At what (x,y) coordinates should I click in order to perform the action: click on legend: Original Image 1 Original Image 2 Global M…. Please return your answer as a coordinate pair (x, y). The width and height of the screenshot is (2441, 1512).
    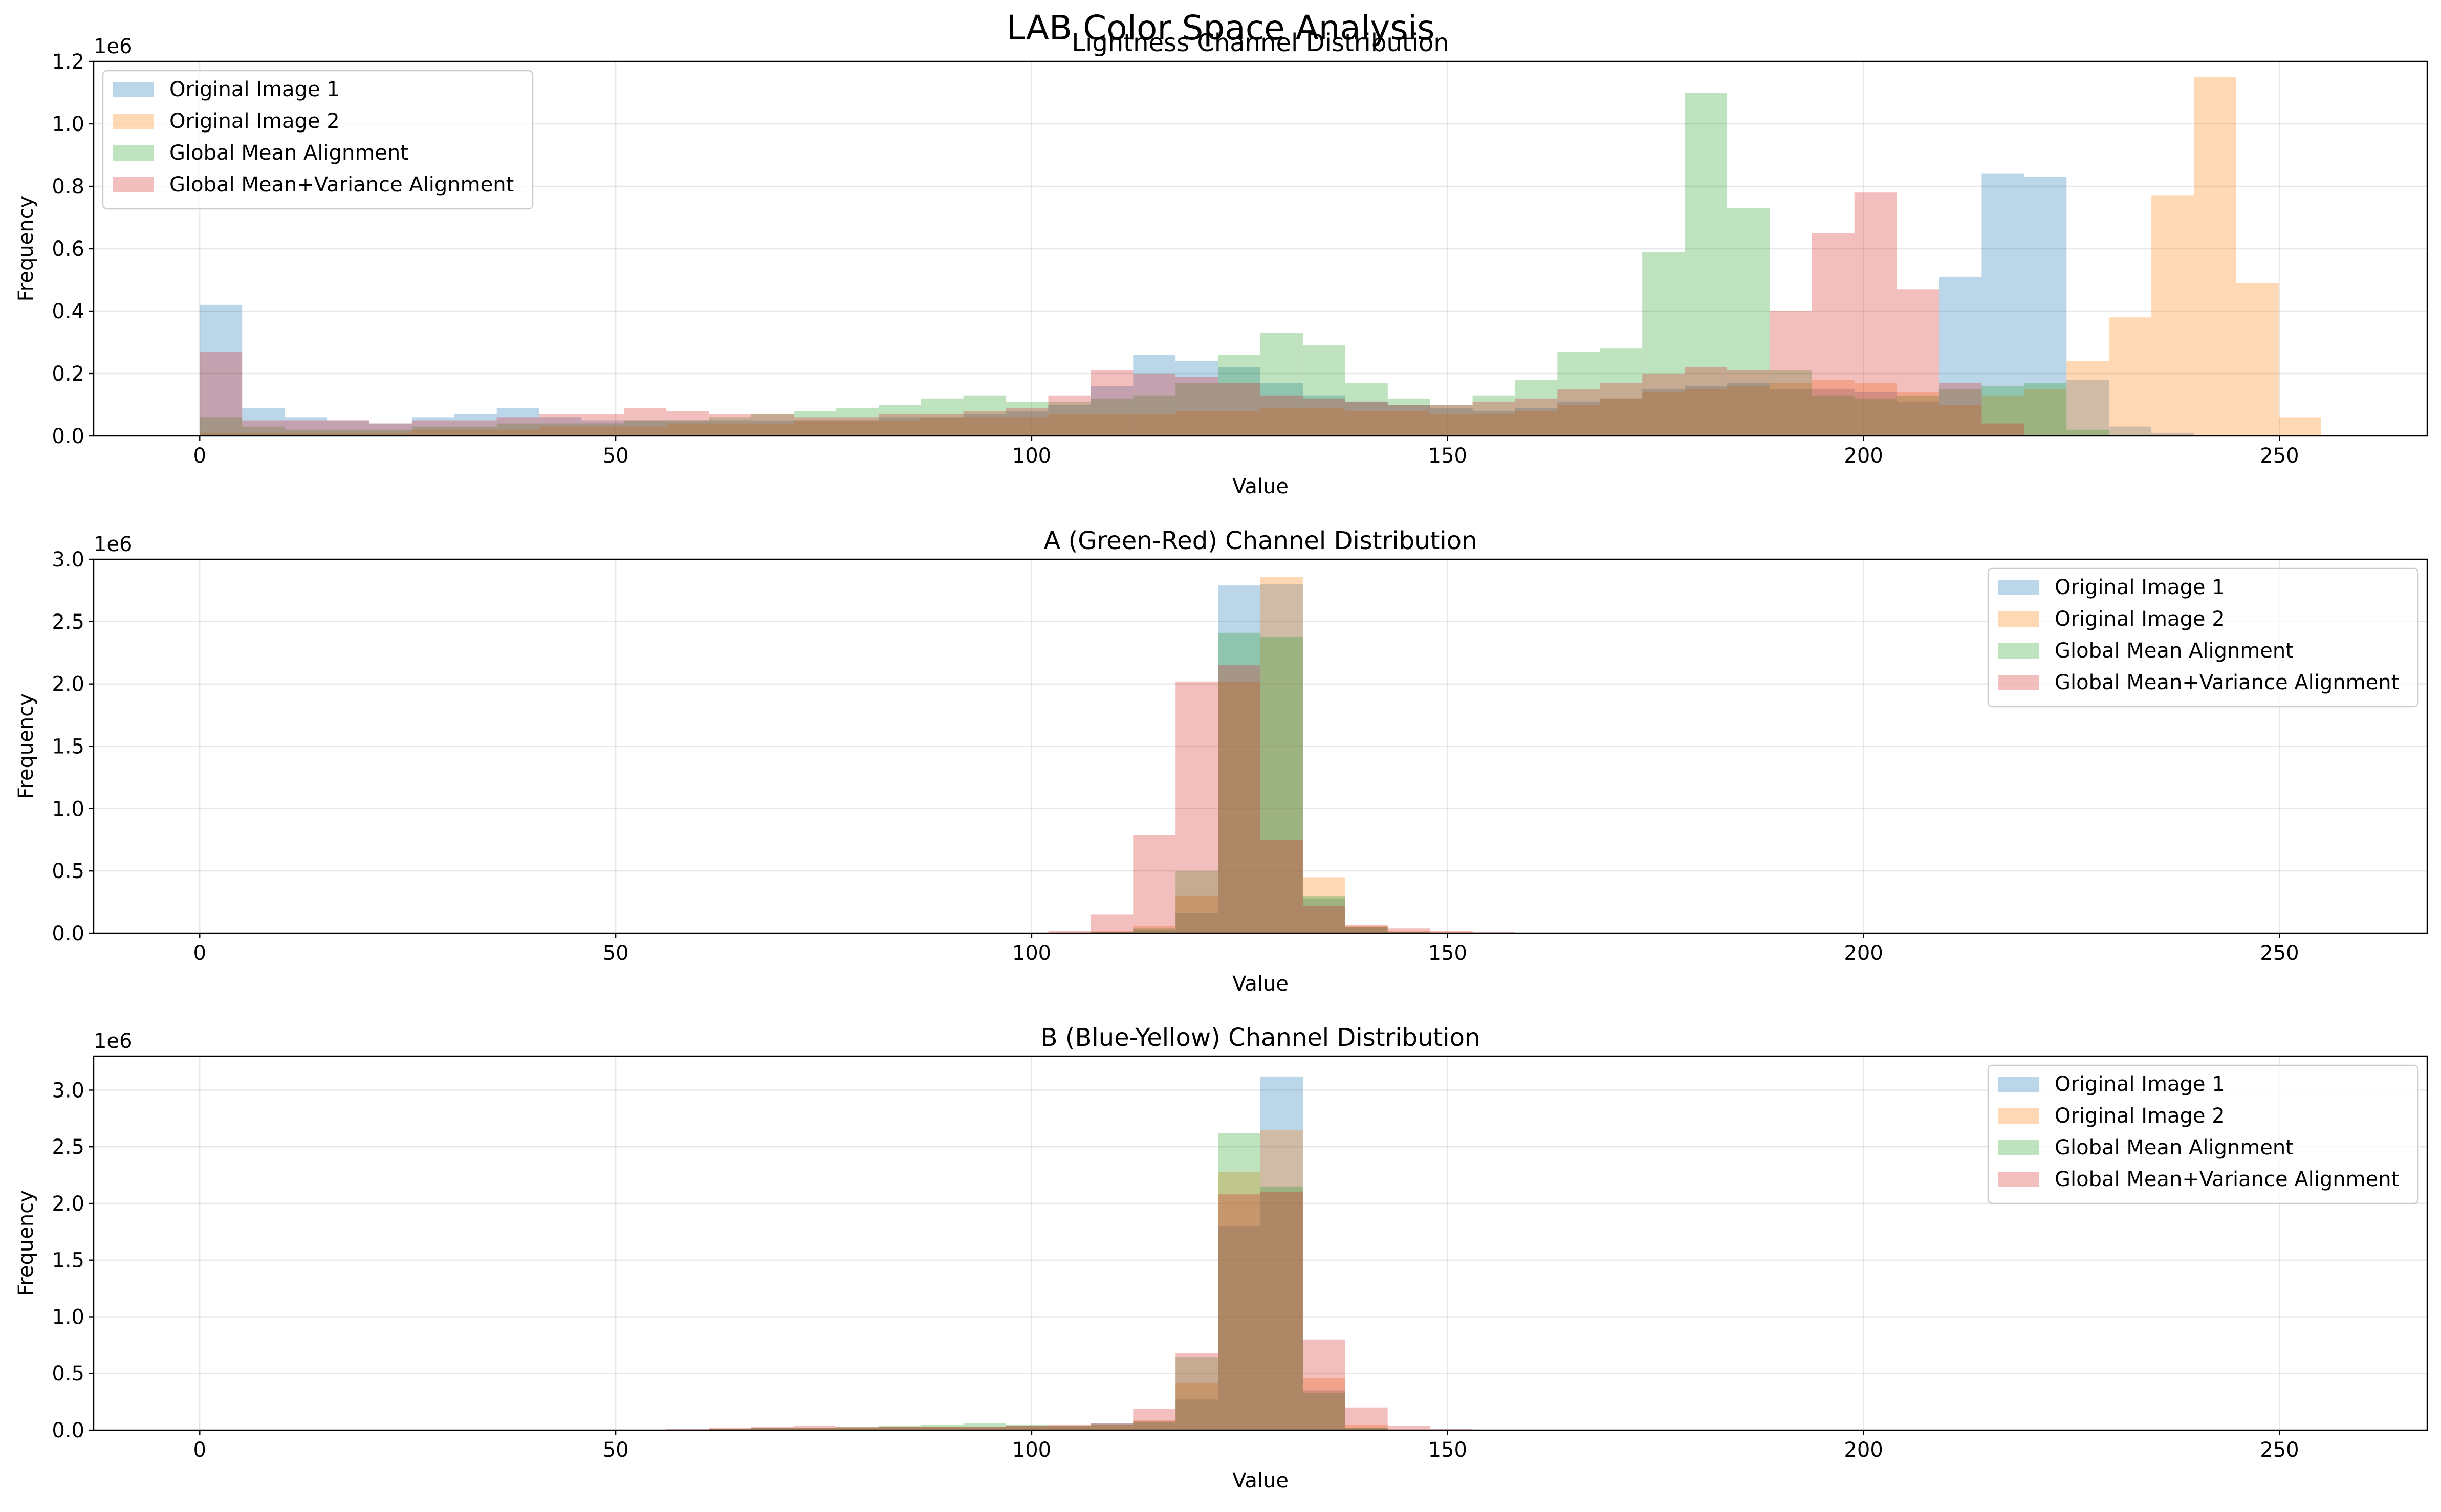
    Looking at the image, I should click on (2203, 637).